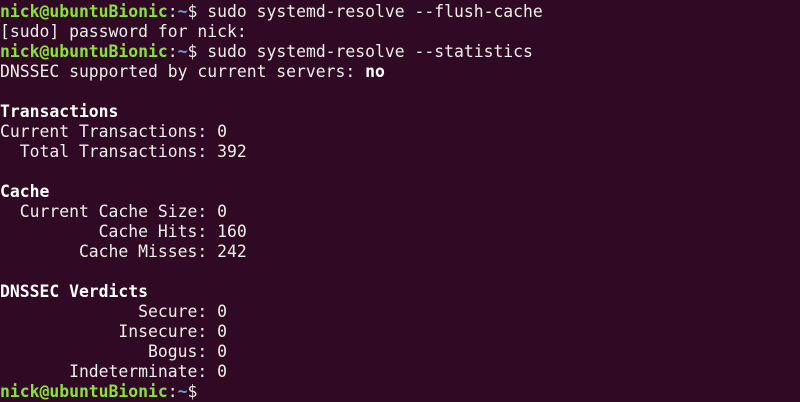 This screenshot has height=402, width=800. Describe the element at coordinates (370, 51) in the screenshot. I see `command-text: sudo systemd-resolve --statistics` at that location.